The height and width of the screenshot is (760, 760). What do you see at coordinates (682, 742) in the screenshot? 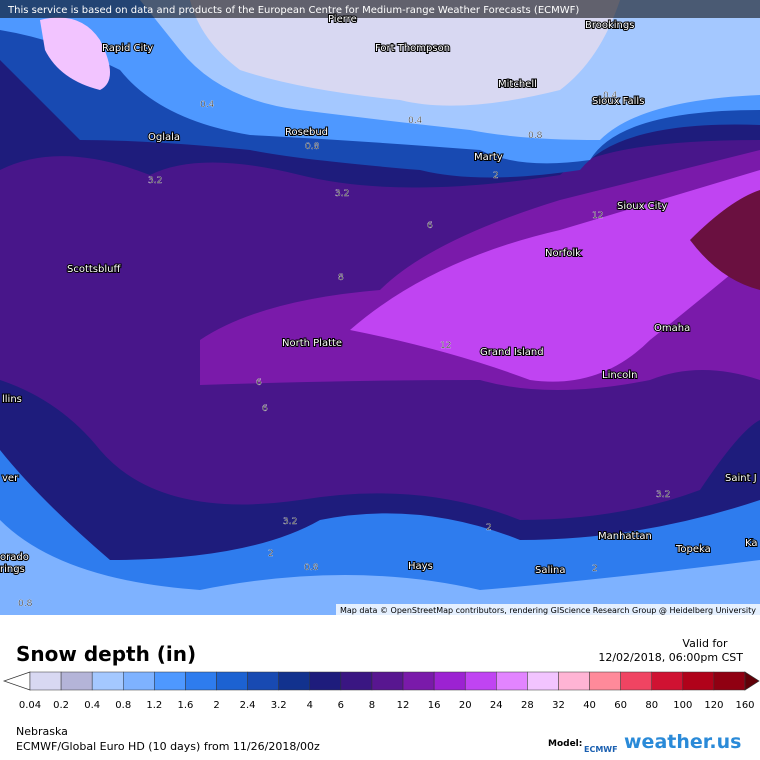
I see `brand: weather.us` at bounding box center [682, 742].